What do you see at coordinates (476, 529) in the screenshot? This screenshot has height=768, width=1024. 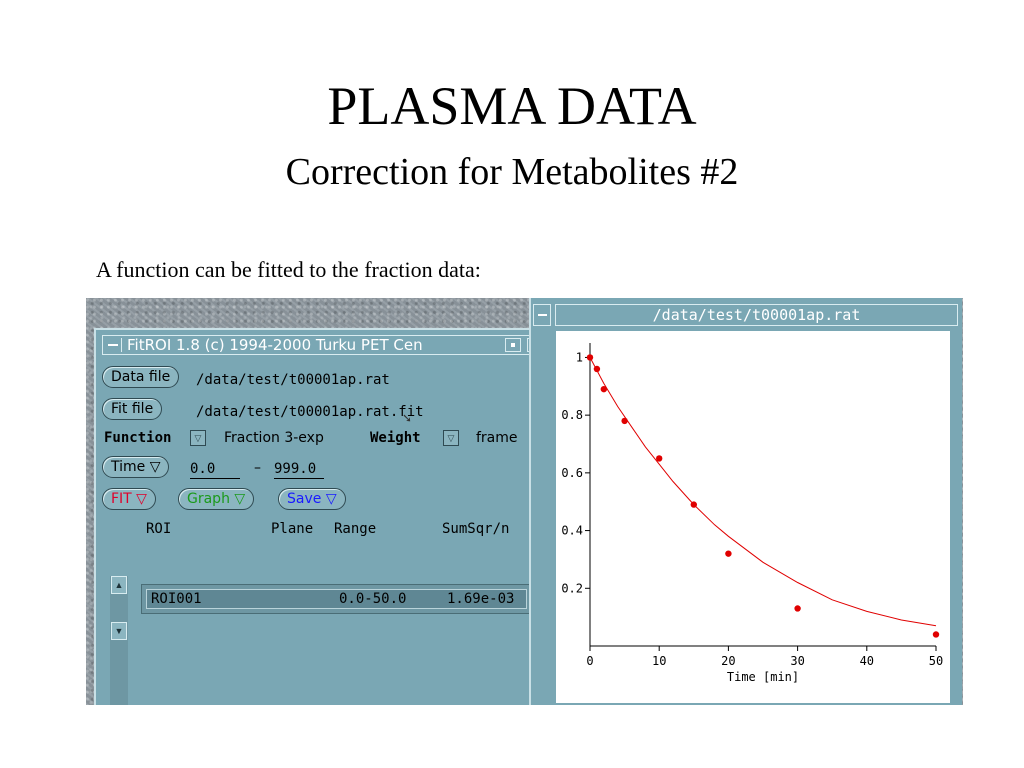 I see `column-header-sumsqr: SumSqr/n` at bounding box center [476, 529].